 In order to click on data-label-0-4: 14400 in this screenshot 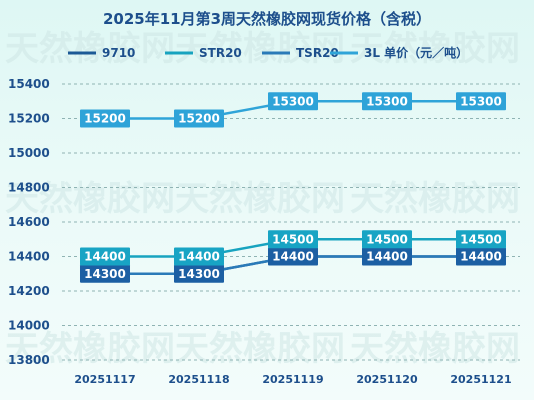, I will do `click(481, 256)`.